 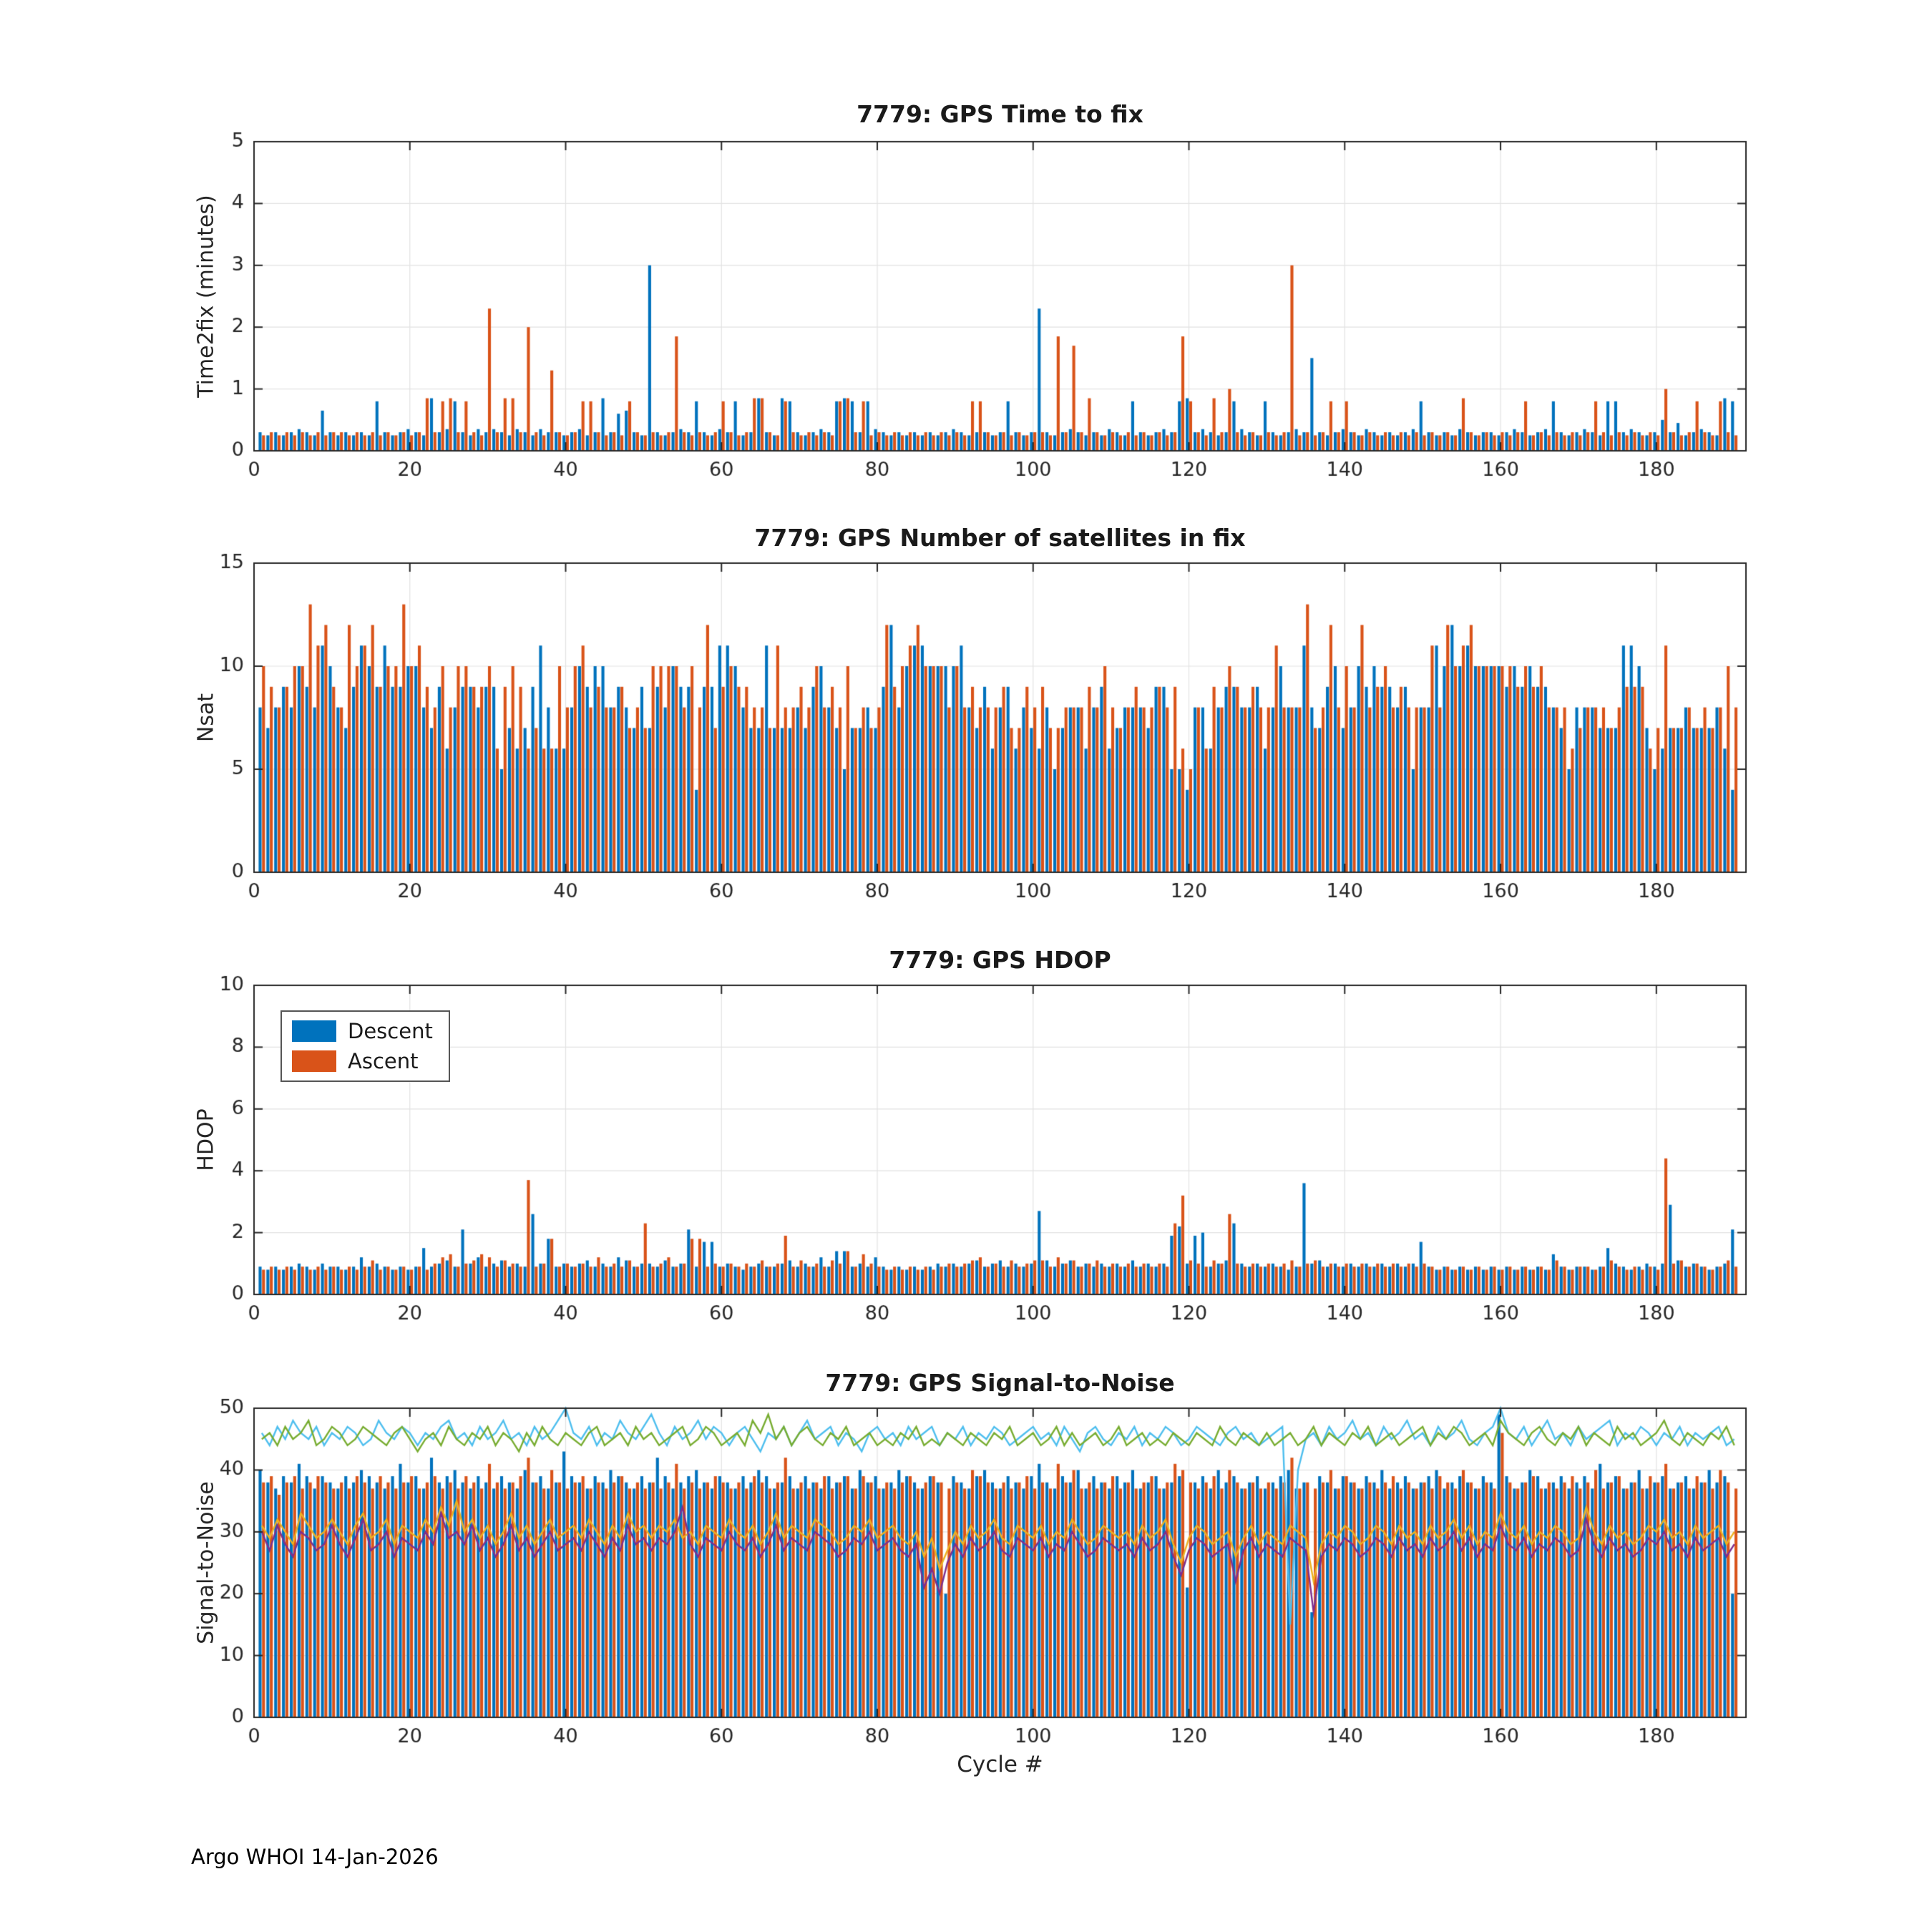 I want to click on legend-item-descent: Descent, so click(x=362, y=1031).